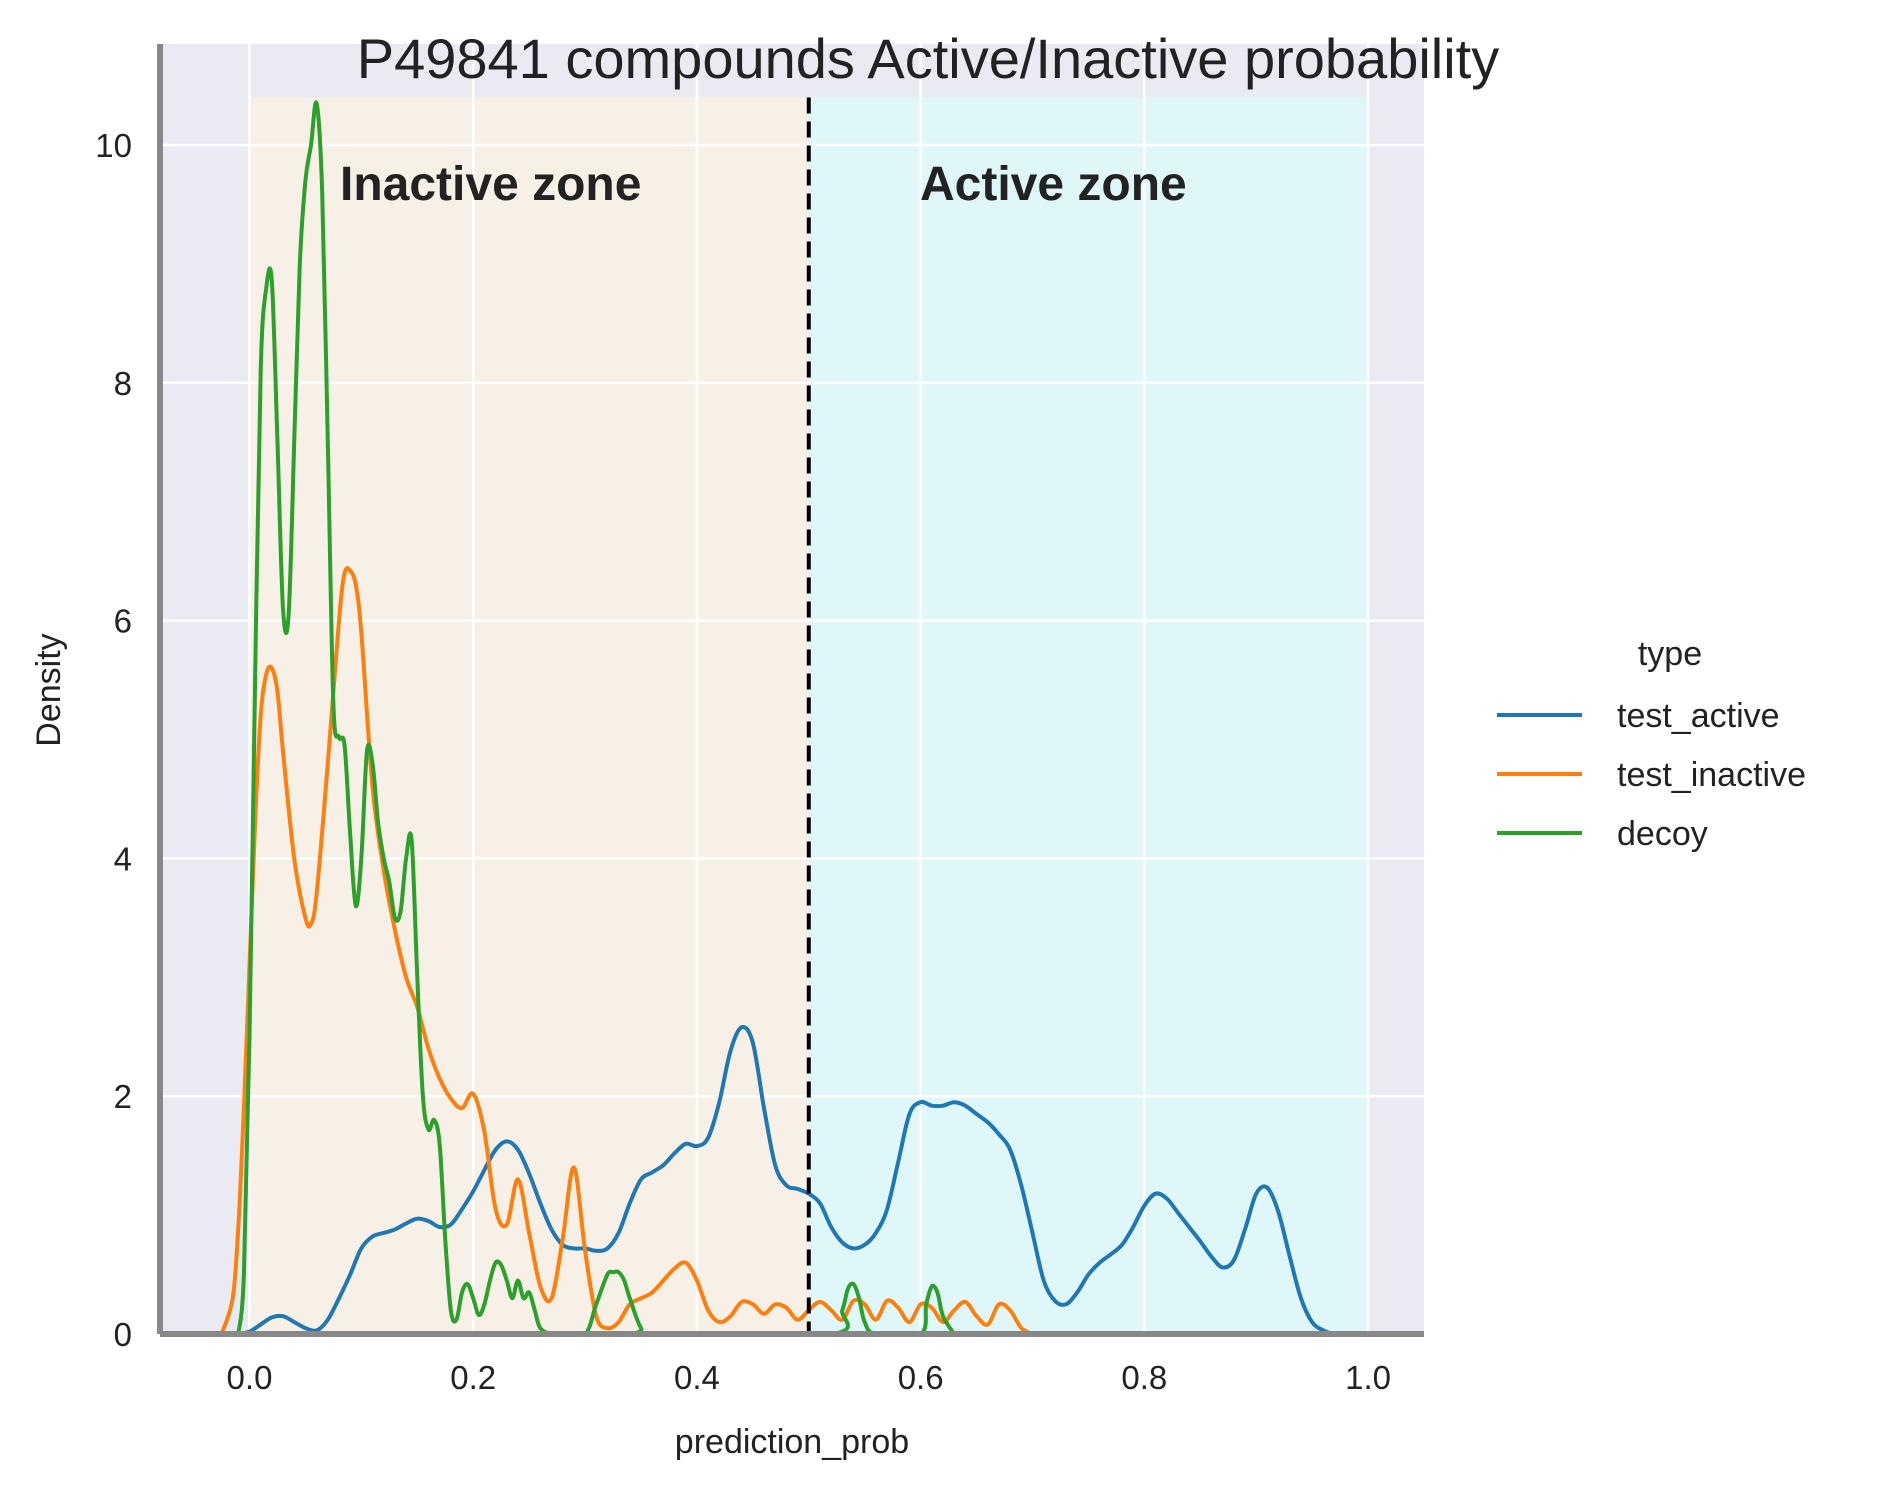 This screenshot has height=1486, width=1877. I want to click on series-line-test-active, so click(792, 1180).